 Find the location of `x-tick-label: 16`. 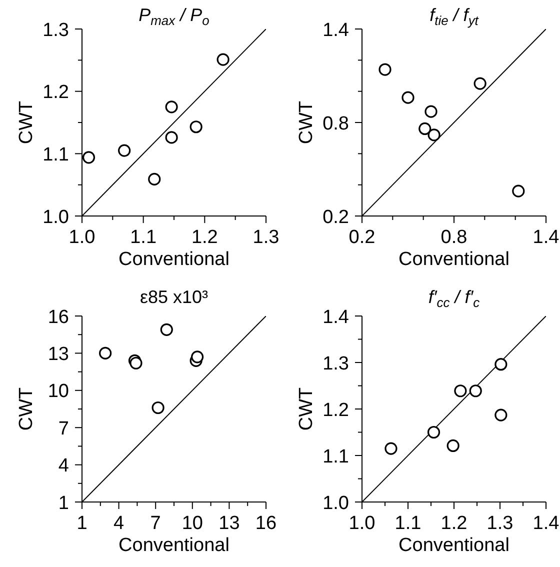

x-tick-label: 16 is located at coordinates (266, 523).